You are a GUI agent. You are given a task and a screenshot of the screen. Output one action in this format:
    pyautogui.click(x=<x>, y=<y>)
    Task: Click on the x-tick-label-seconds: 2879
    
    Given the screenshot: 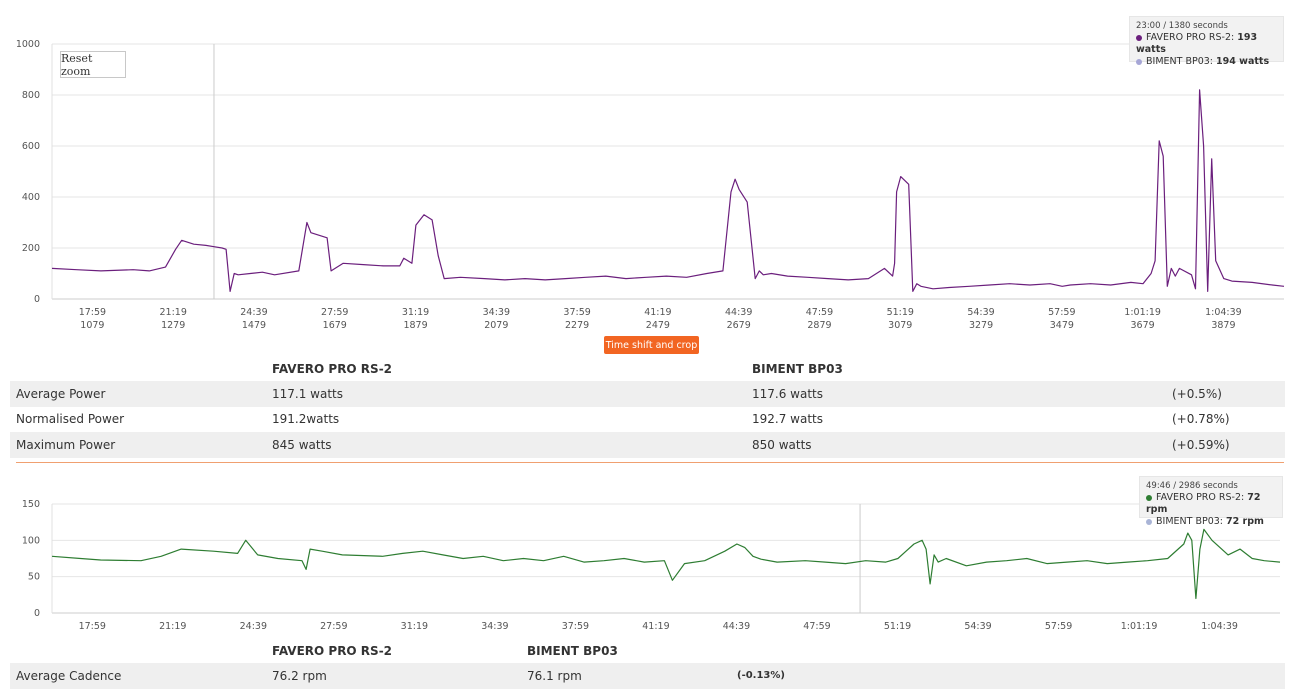 What is the action you would take?
    pyautogui.click(x=819, y=325)
    